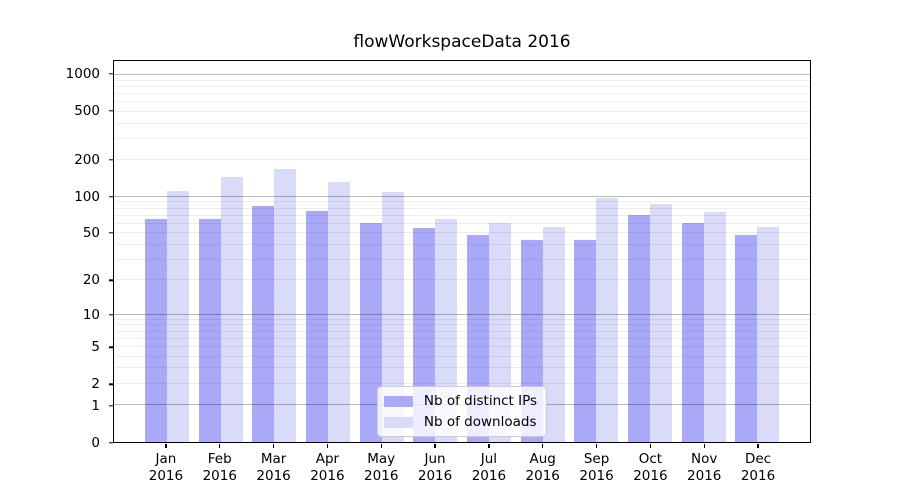  Describe the element at coordinates (166, 459) in the screenshot. I see `x-tick-label-month: Jan` at that location.